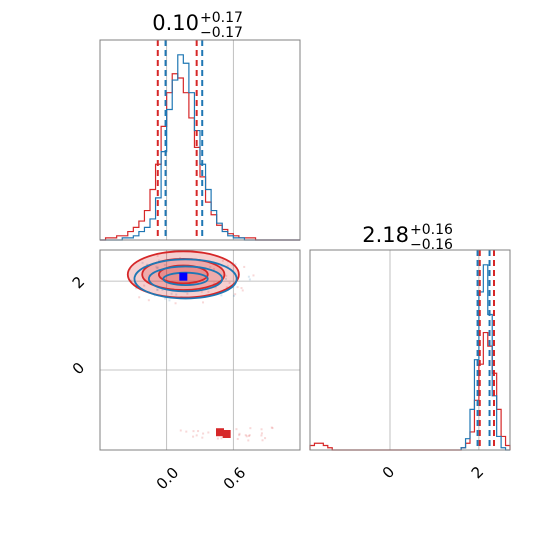 The width and height of the screenshot is (550, 550). What do you see at coordinates (221, 18) in the screenshot?
I see `param1-title-plus: +0.17` at bounding box center [221, 18].